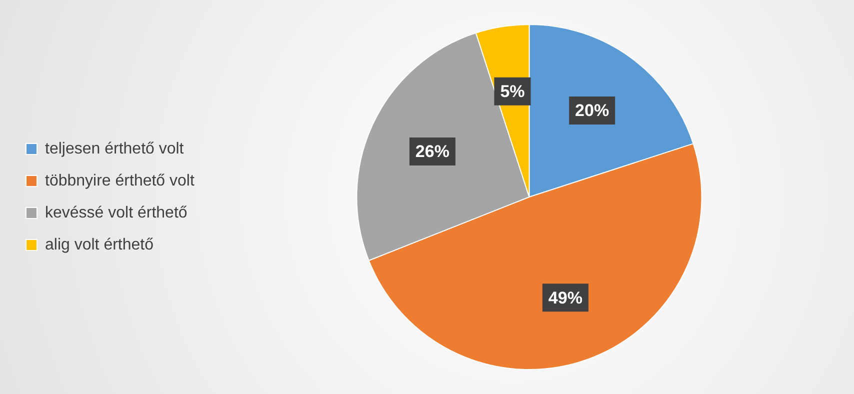 Image resolution: width=854 pixels, height=394 pixels. What do you see at coordinates (120, 181) in the screenshot?
I see `legend-label: többnyire érthető volt` at bounding box center [120, 181].